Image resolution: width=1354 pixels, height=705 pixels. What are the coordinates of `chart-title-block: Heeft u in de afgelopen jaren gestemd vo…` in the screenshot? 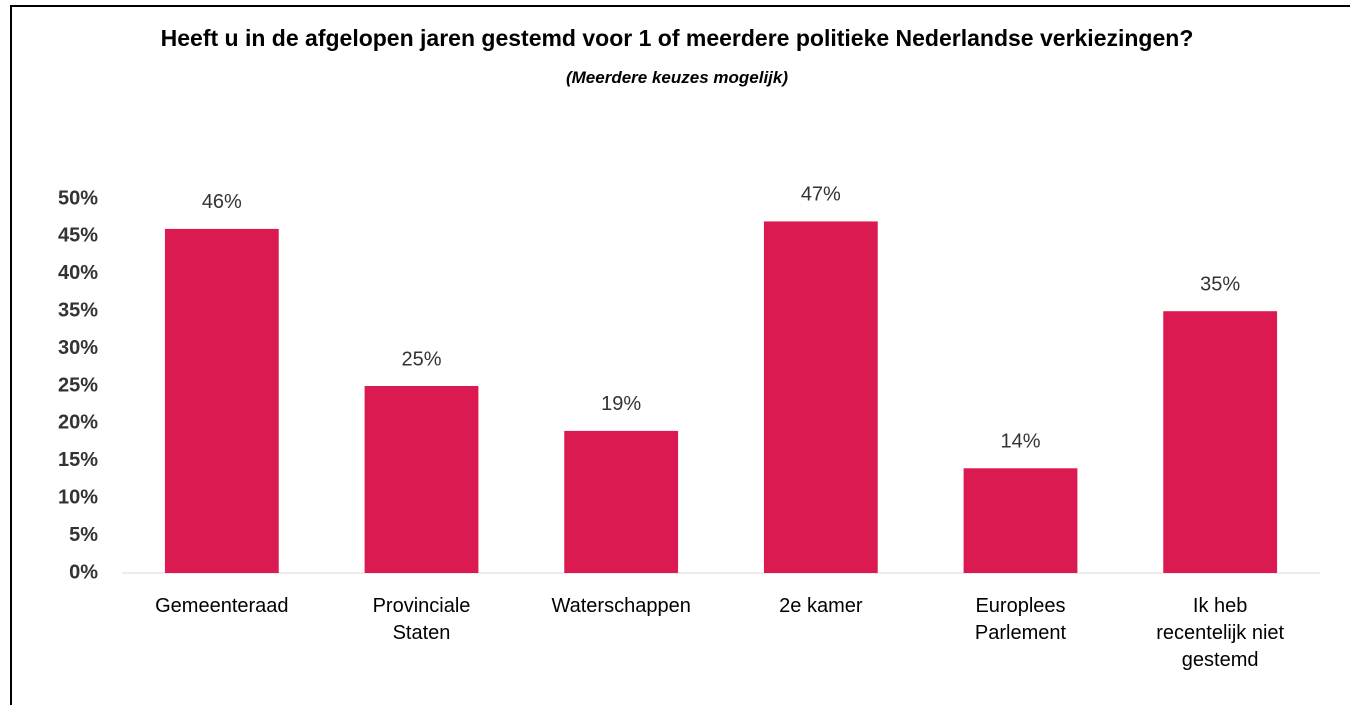 It's located at (677, 58).